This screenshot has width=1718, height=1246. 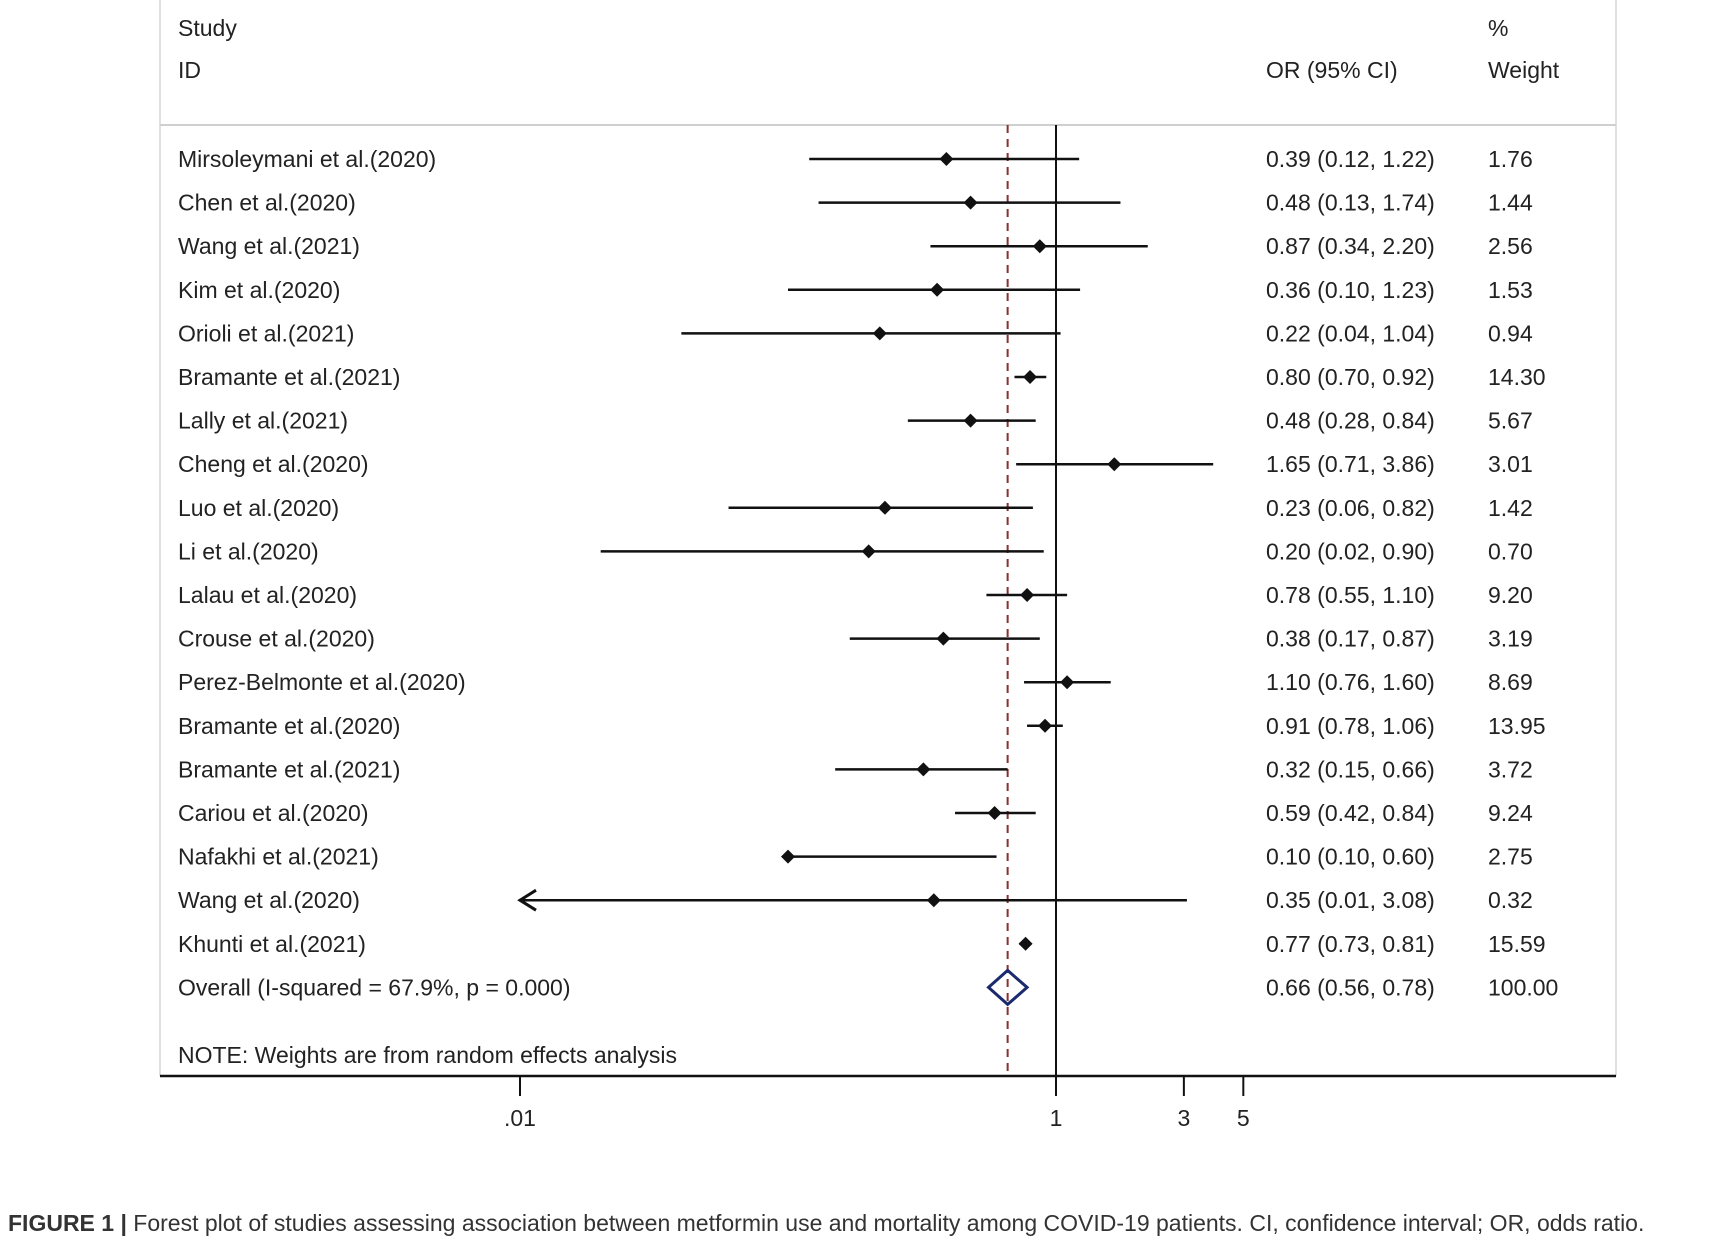 What do you see at coordinates (1510, 246) in the screenshot?
I see `study-weight: 2.56` at bounding box center [1510, 246].